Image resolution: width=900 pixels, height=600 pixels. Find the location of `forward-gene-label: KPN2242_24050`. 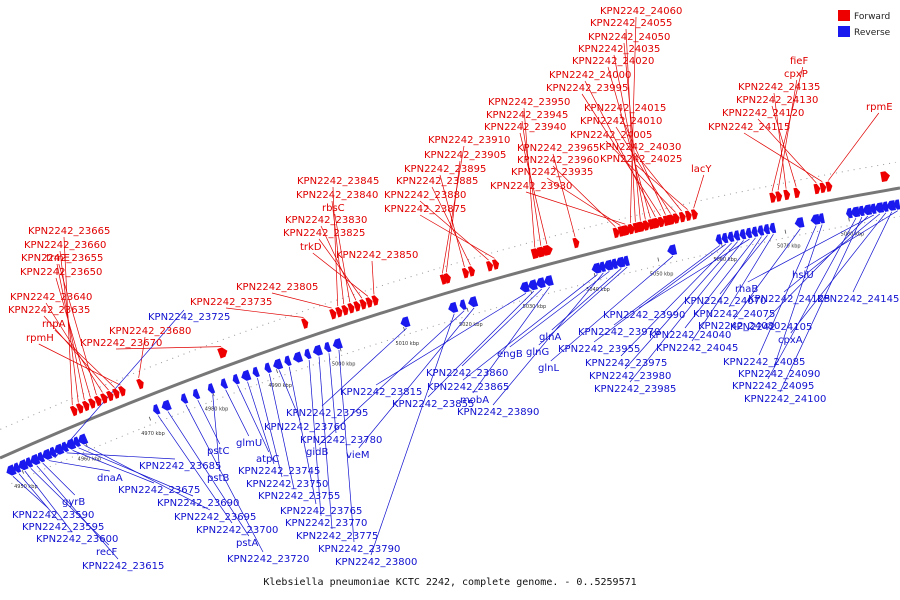

forward-gene-label: KPN2242_24050 is located at coordinates (629, 37).